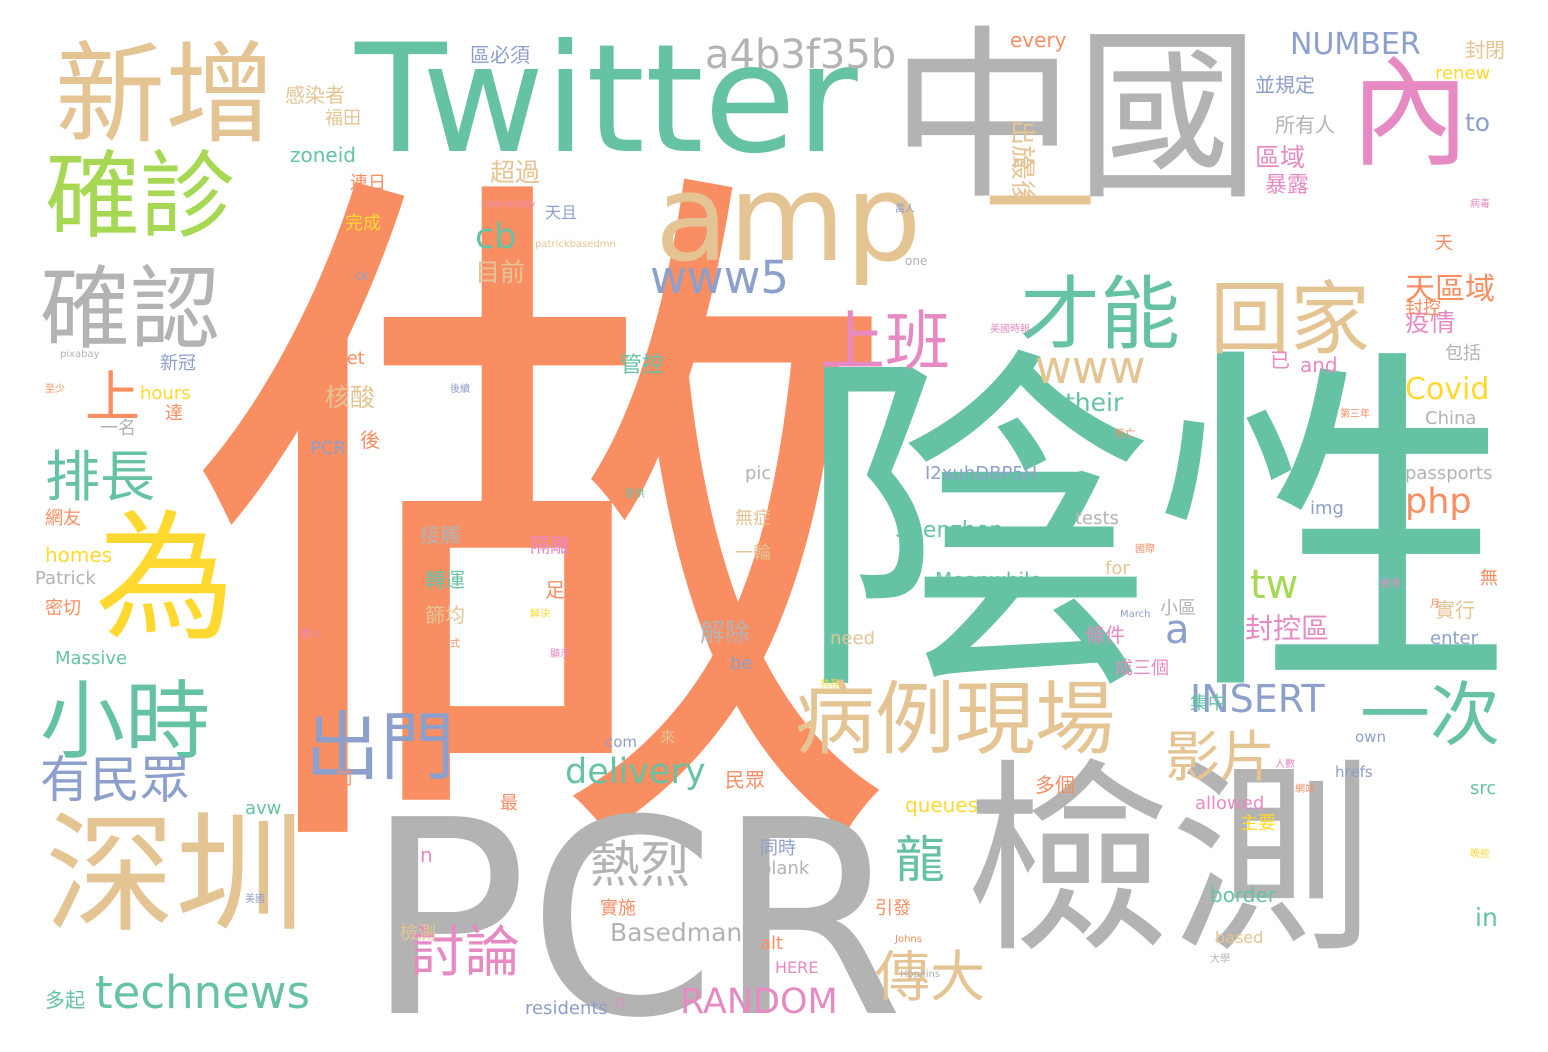 This screenshot has width=1548, height=1052. Describe the element at coordinates (1410, 114) in the screenshot. I see `word-8: 內` at that location.